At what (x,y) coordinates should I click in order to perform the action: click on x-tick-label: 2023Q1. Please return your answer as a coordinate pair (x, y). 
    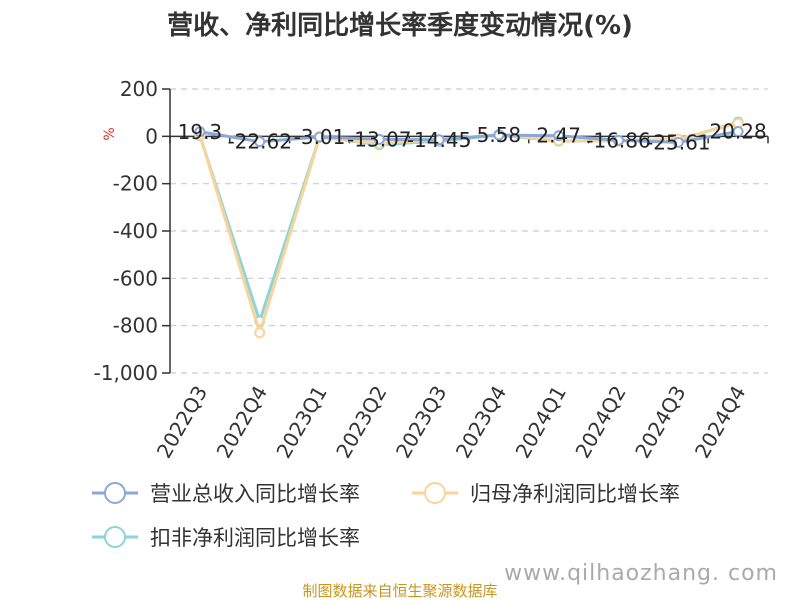
    Looking at the image, I should click on (301, 422).